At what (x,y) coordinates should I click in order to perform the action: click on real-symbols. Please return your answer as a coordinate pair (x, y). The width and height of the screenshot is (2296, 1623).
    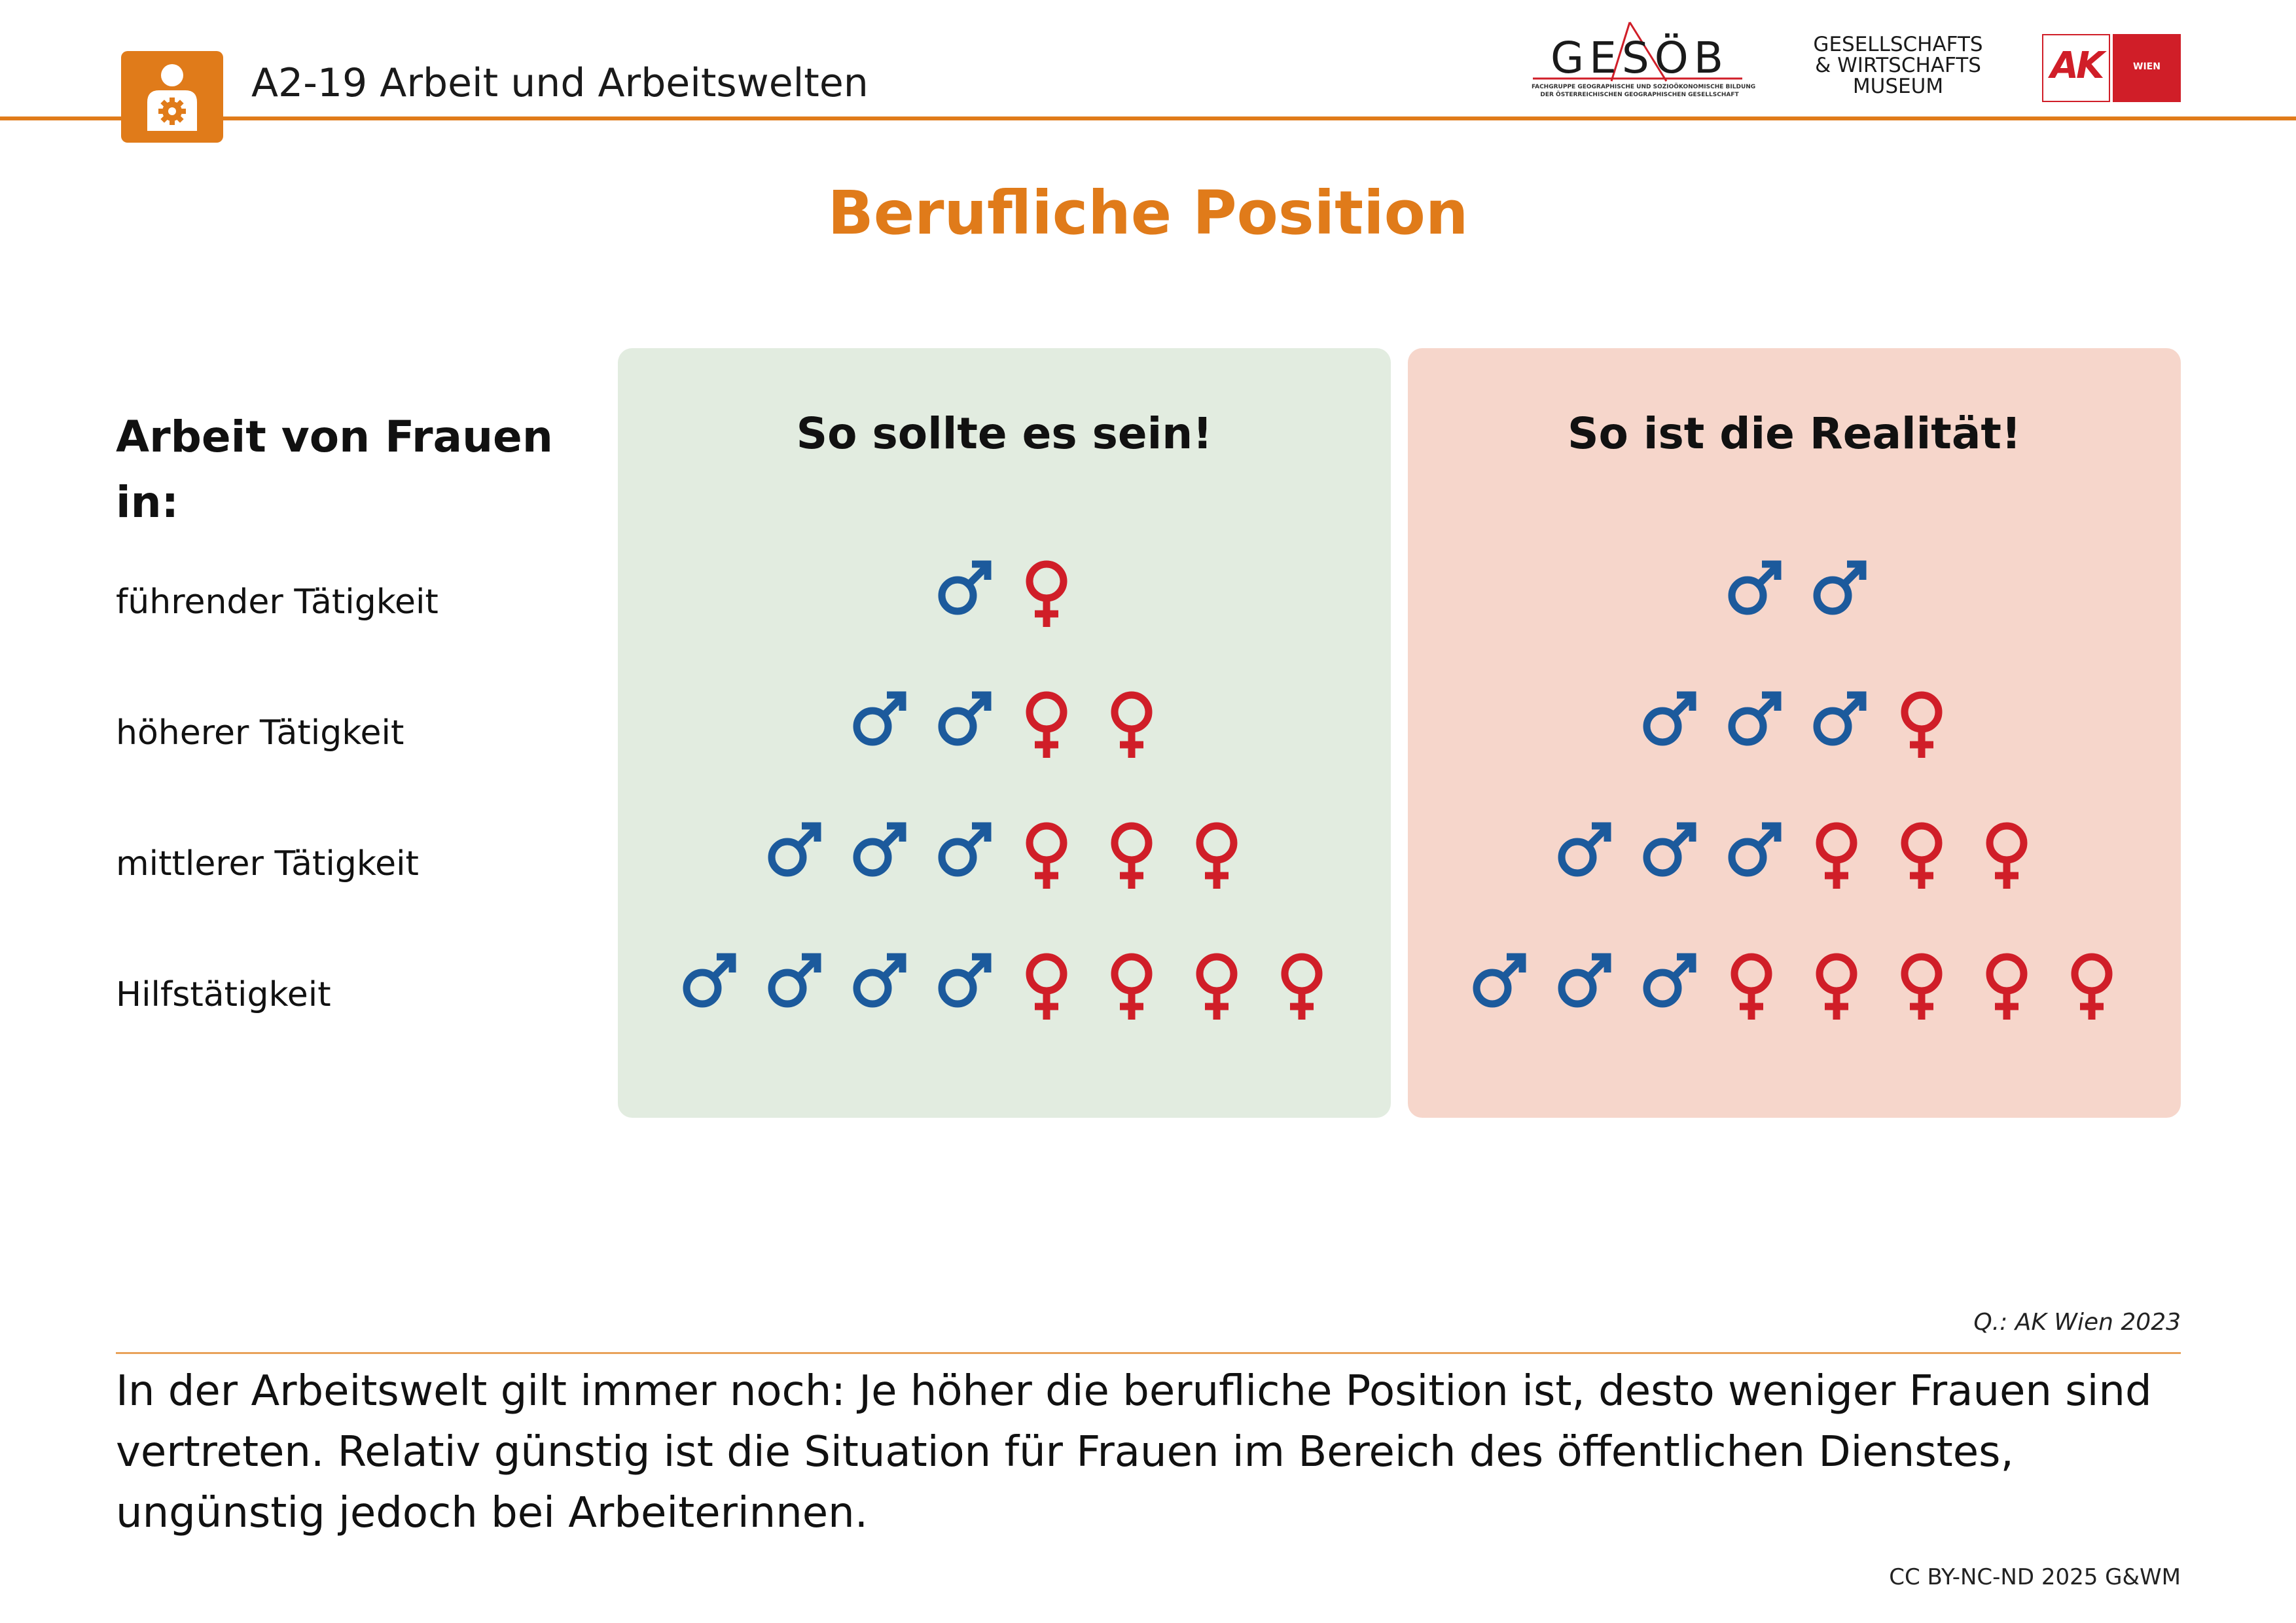
    Looking at the image, I should click on (1793, 790).